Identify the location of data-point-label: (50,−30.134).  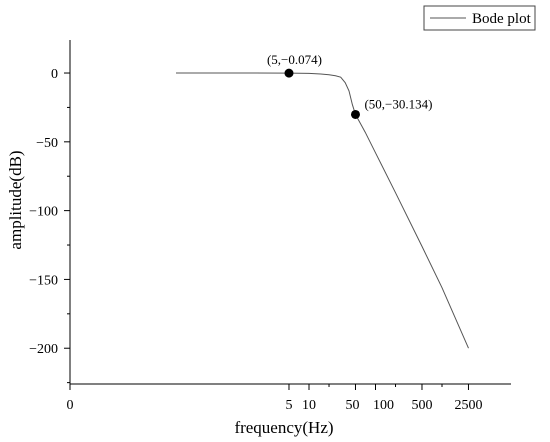
(398, 103).